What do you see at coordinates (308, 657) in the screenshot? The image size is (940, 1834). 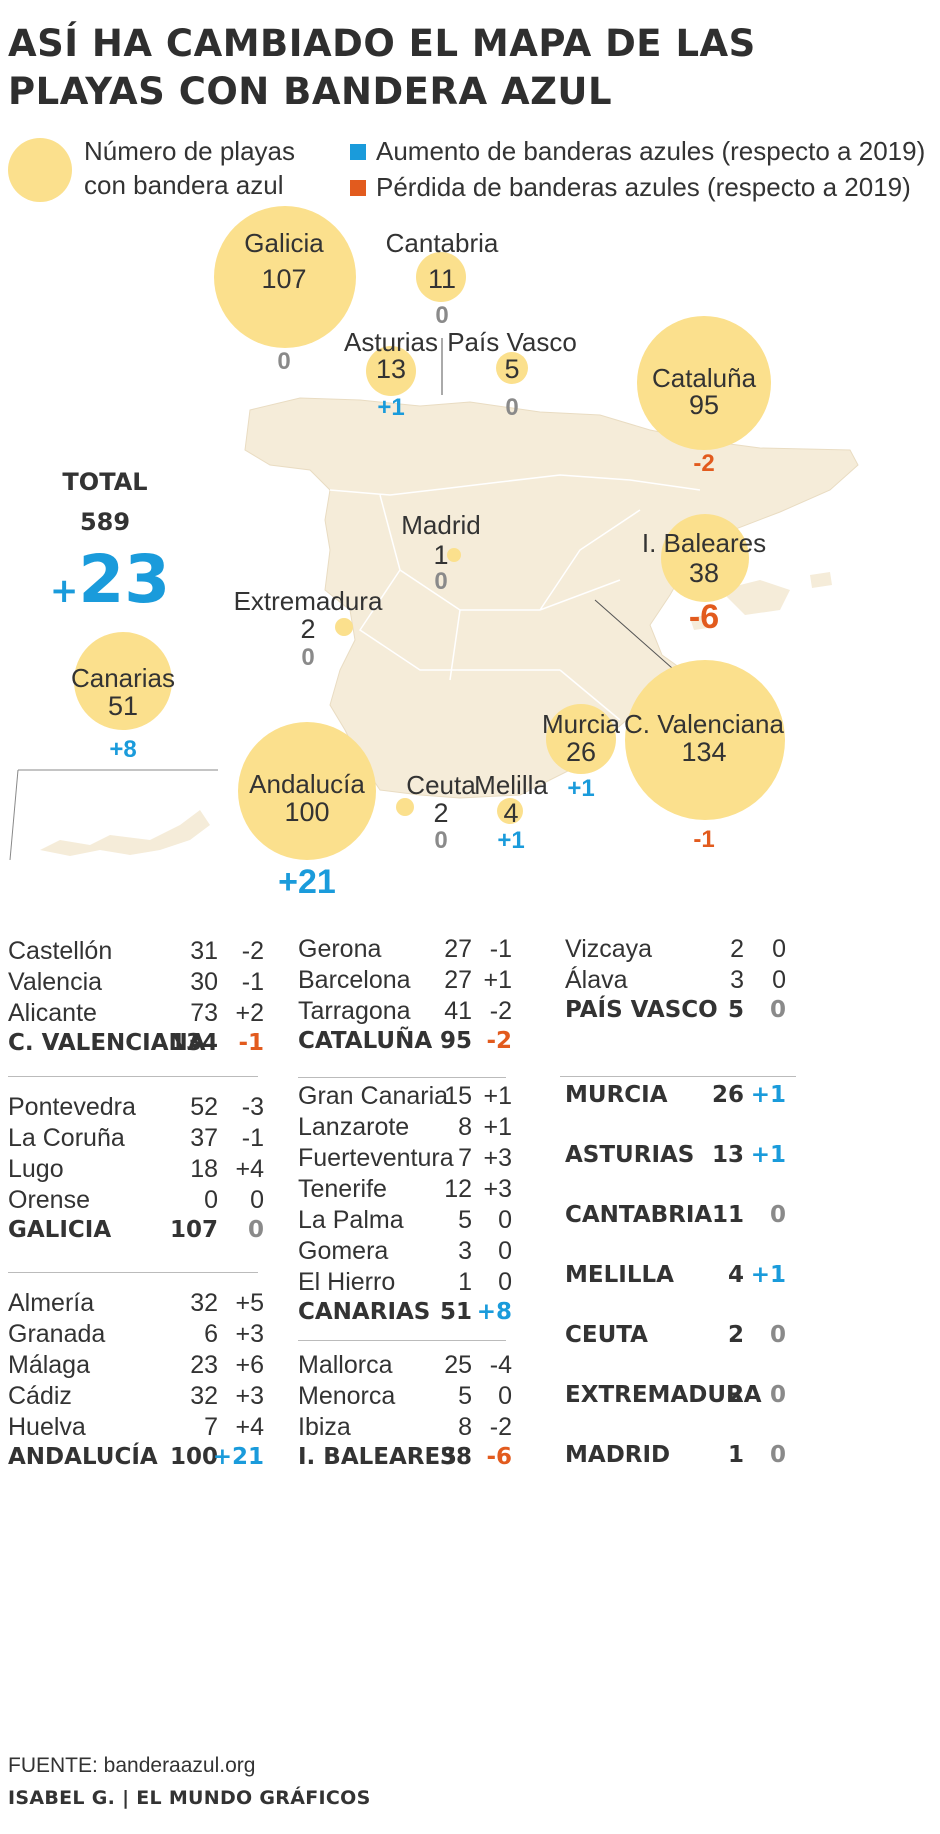 I see `change-extremadura: 0` at bounding box center [308, 657].